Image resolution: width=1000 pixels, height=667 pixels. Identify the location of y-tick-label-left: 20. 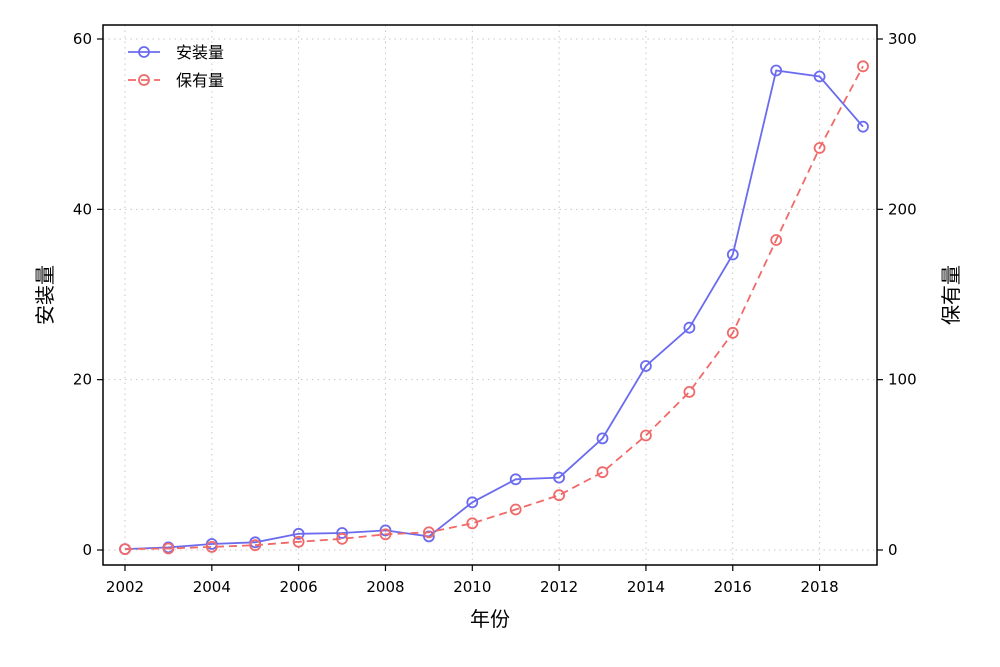
(82, 380).